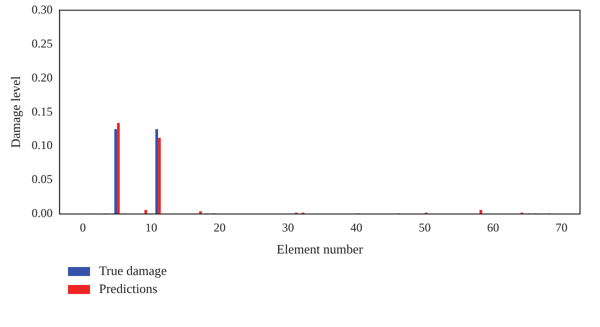  What do you see at coordinates (42, 77) in the screenshot?
I see `y-tick-label: 0.20` at bounding box center [42, 77].